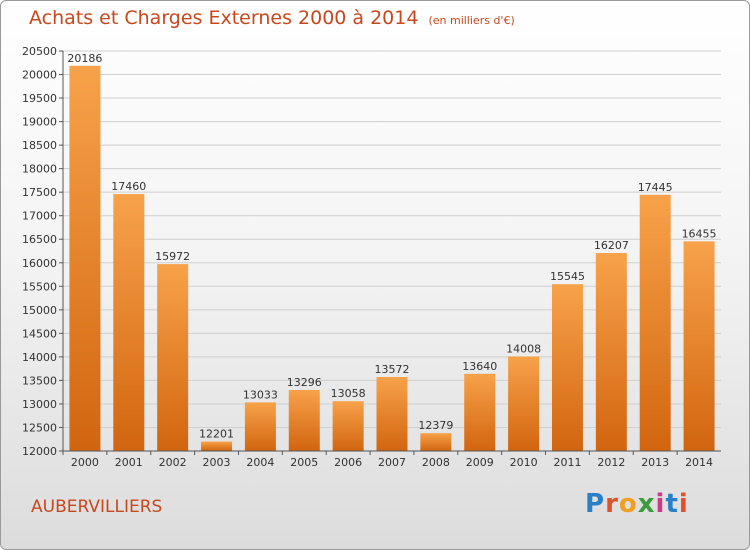  What do you see at coordinates (595, 504) in the screenshot?
I see `logo-letter: P` at bounding box center [595, 504].